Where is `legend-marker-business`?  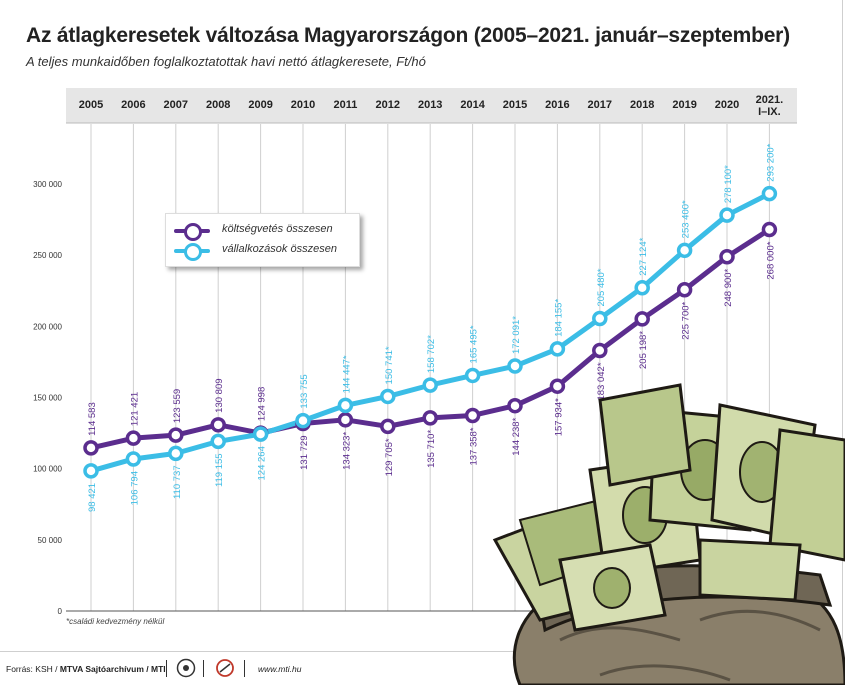 legend-marker-business is located at coordinates (193, 252).